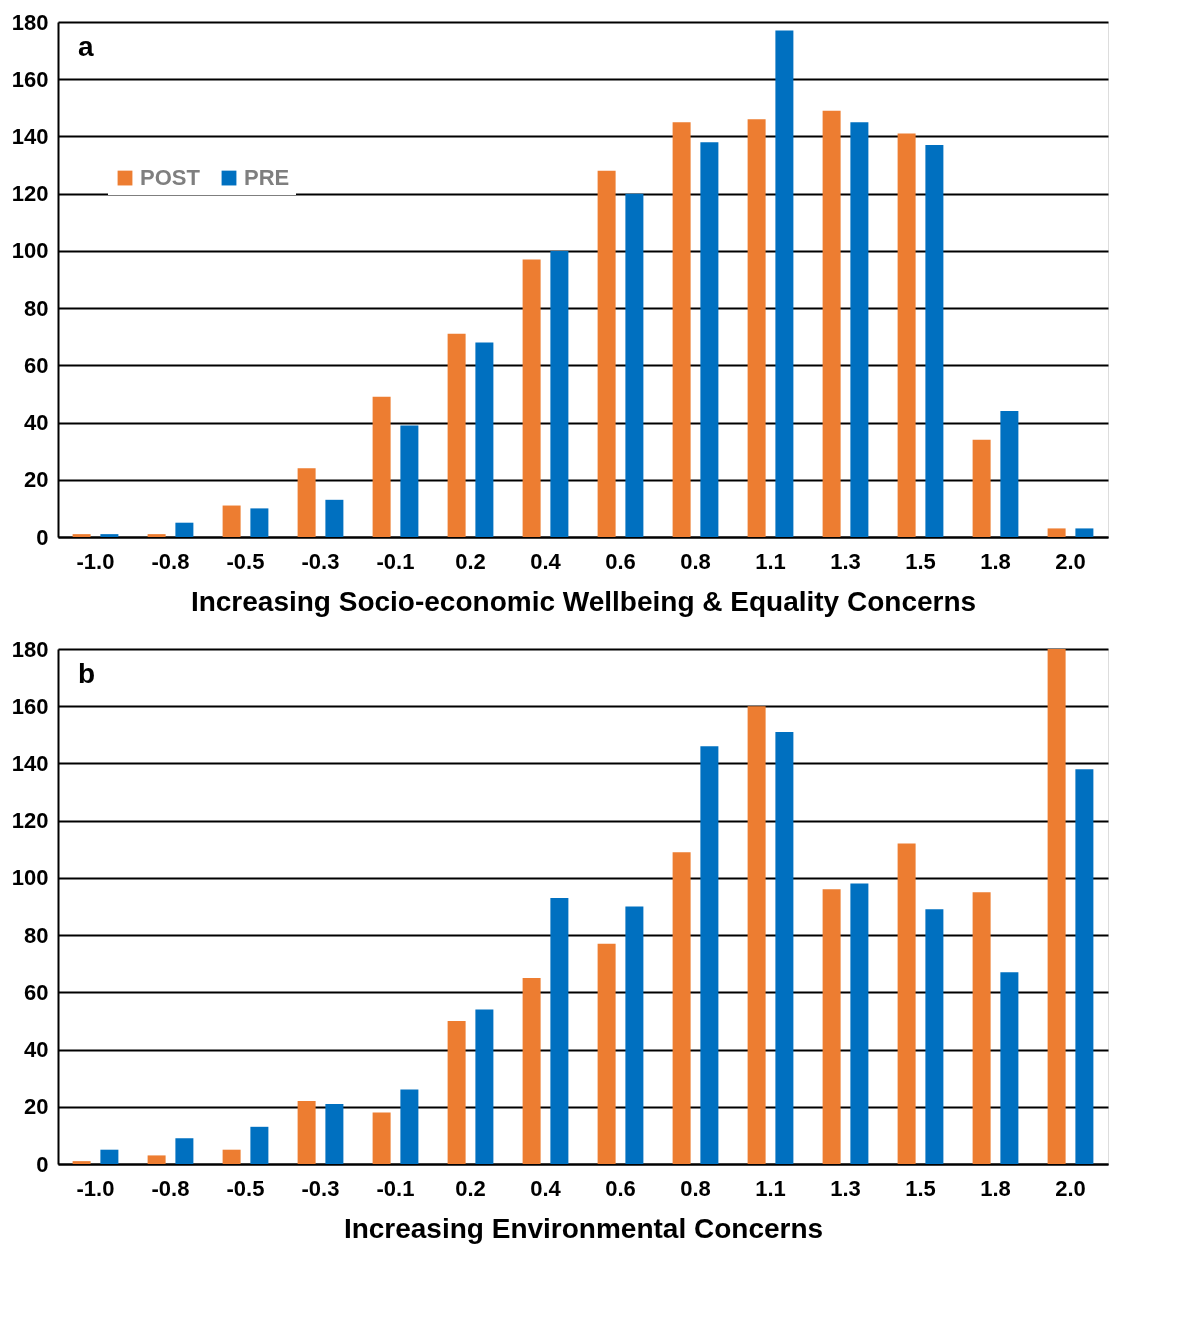 The height and width of the screenshot is (1329, 1188). I want to click on legend-label: POST, so click(170, 178).